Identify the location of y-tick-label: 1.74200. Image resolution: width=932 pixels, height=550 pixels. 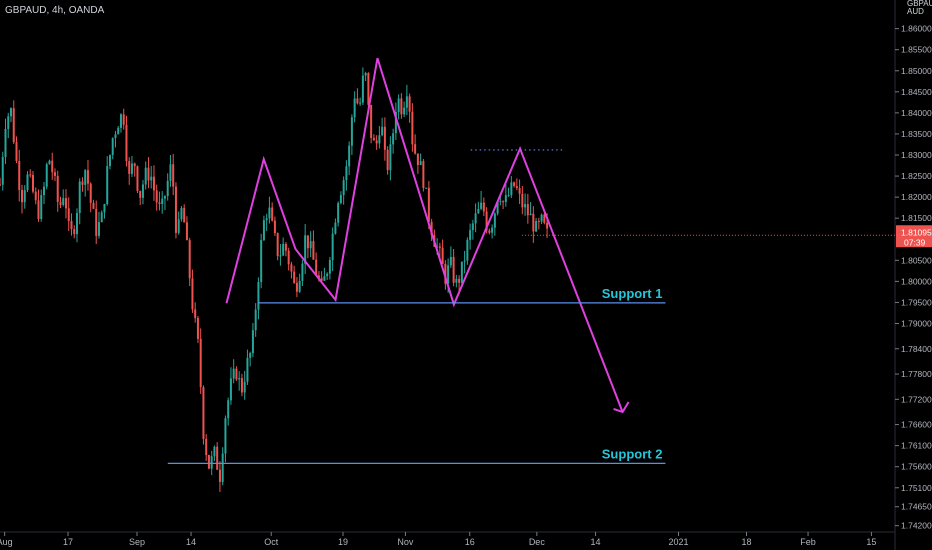
(916, 526).